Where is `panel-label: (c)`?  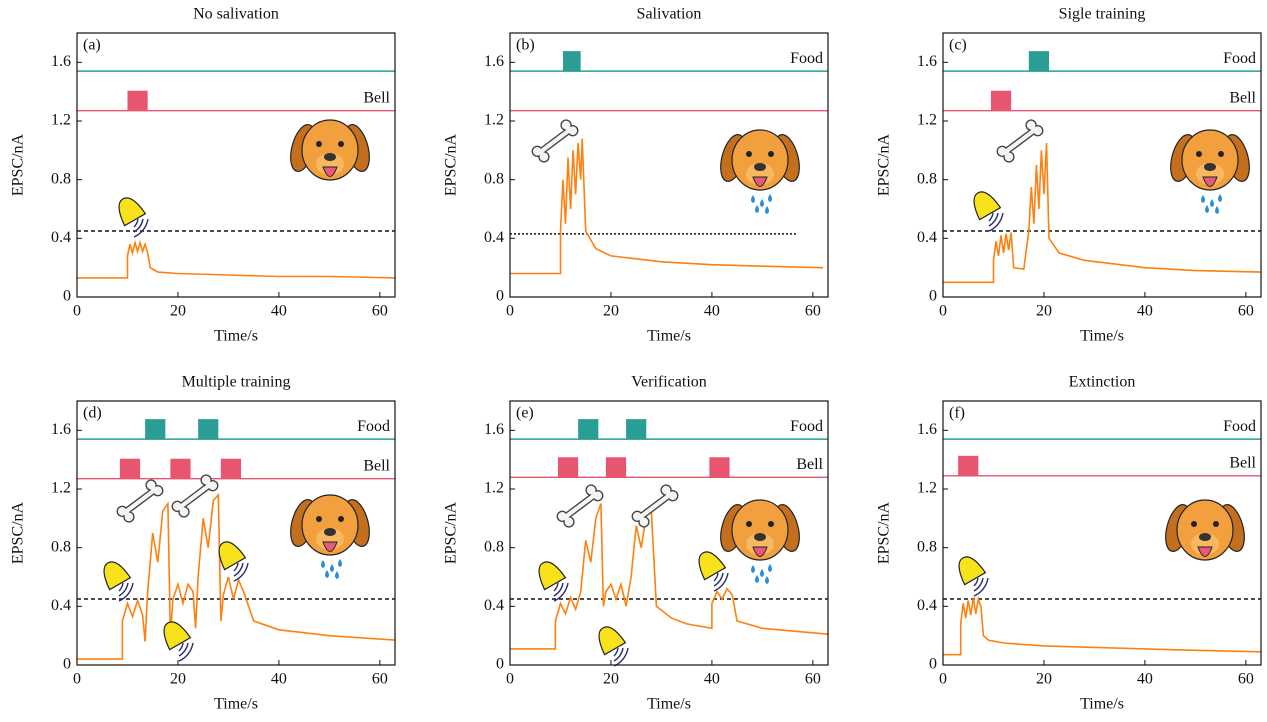
panel-label: (c) is located at coordinates (958, 45).